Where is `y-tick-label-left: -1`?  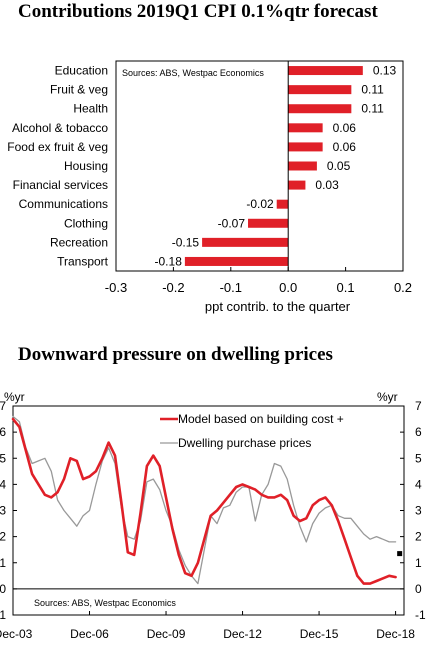 y-tick-label-left: -1 is located at coordinates (3, 615).